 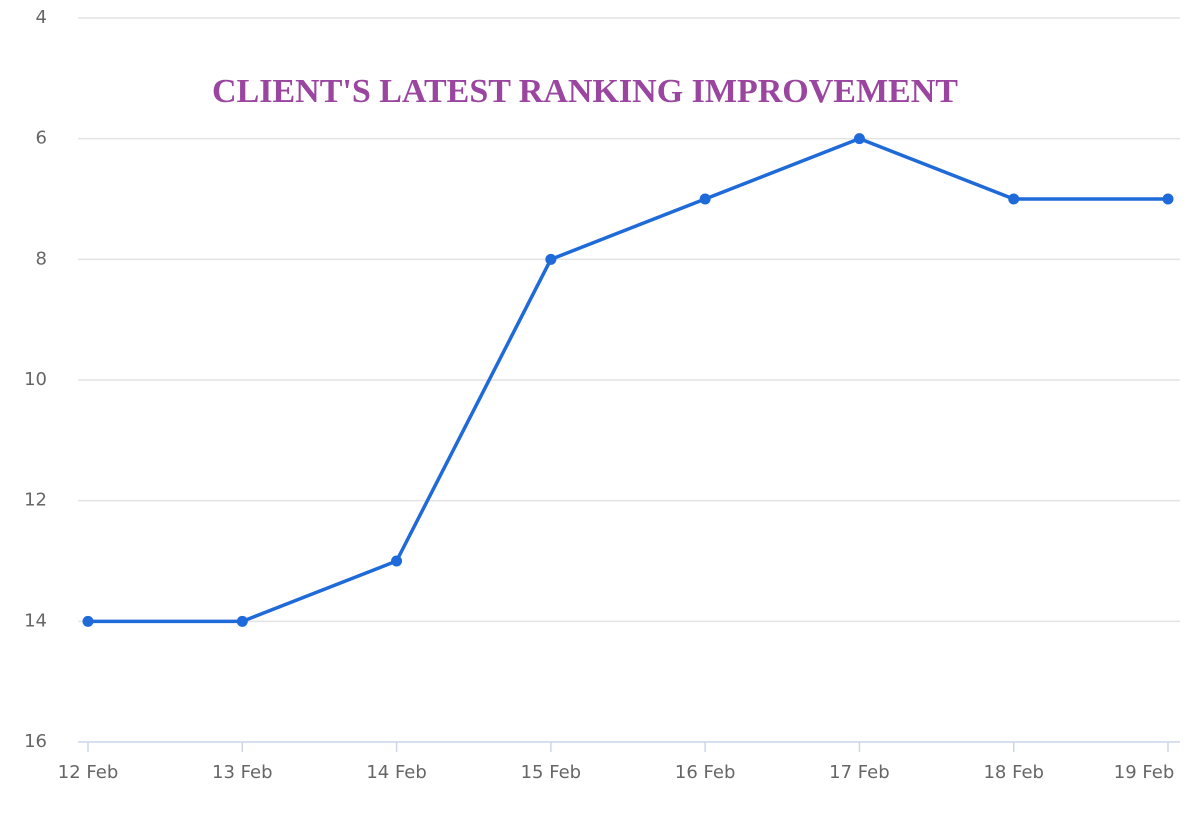 I want to click on y-tick-label: 4, so click(x=41, y=17).